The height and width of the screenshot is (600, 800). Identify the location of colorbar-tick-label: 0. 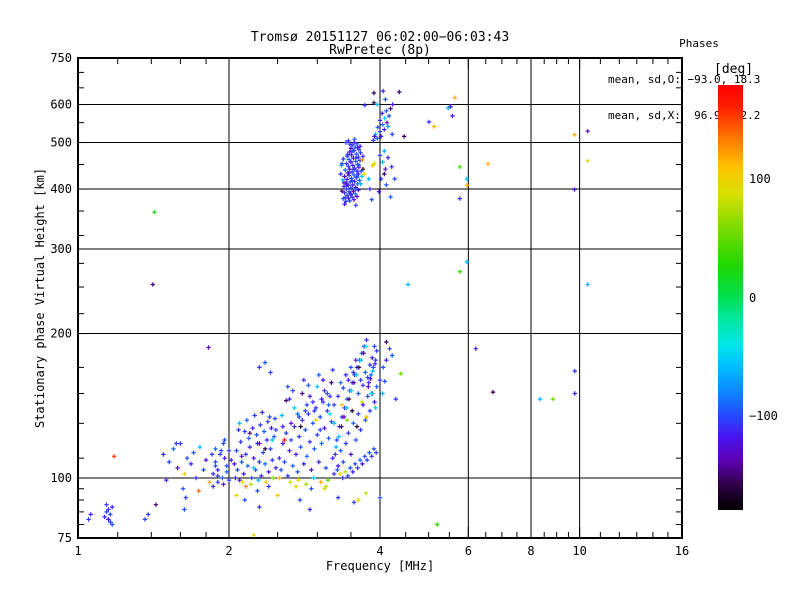
(753, 297).